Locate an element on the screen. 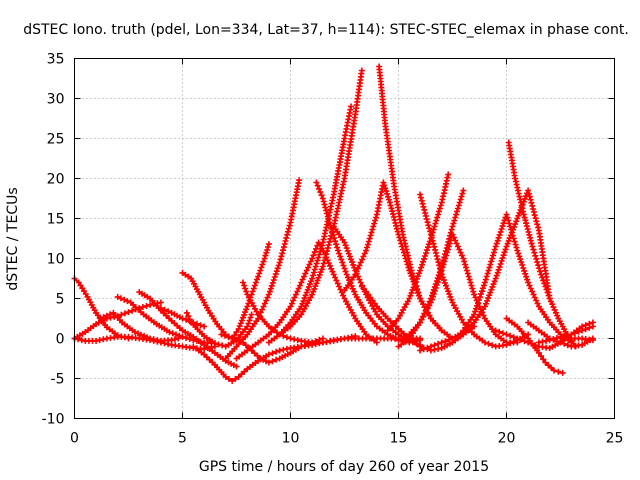  y-tick-label: 5 is located at coordinates (60, 300).